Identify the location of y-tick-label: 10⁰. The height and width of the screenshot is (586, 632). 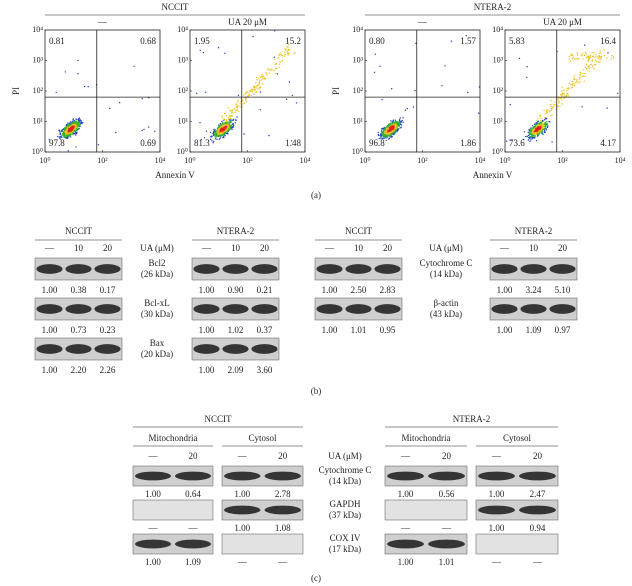
(497, 151).